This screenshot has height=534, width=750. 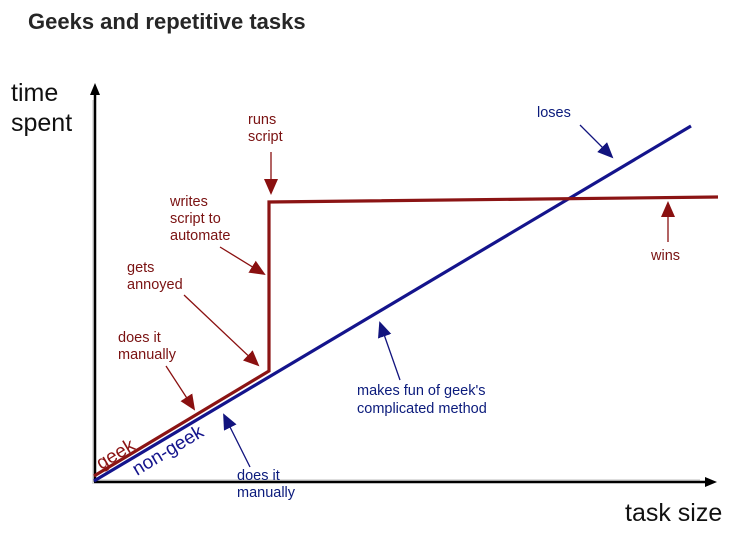 I want to click on annotation-geek-manual: does it manually, so click(x=157, y=370).